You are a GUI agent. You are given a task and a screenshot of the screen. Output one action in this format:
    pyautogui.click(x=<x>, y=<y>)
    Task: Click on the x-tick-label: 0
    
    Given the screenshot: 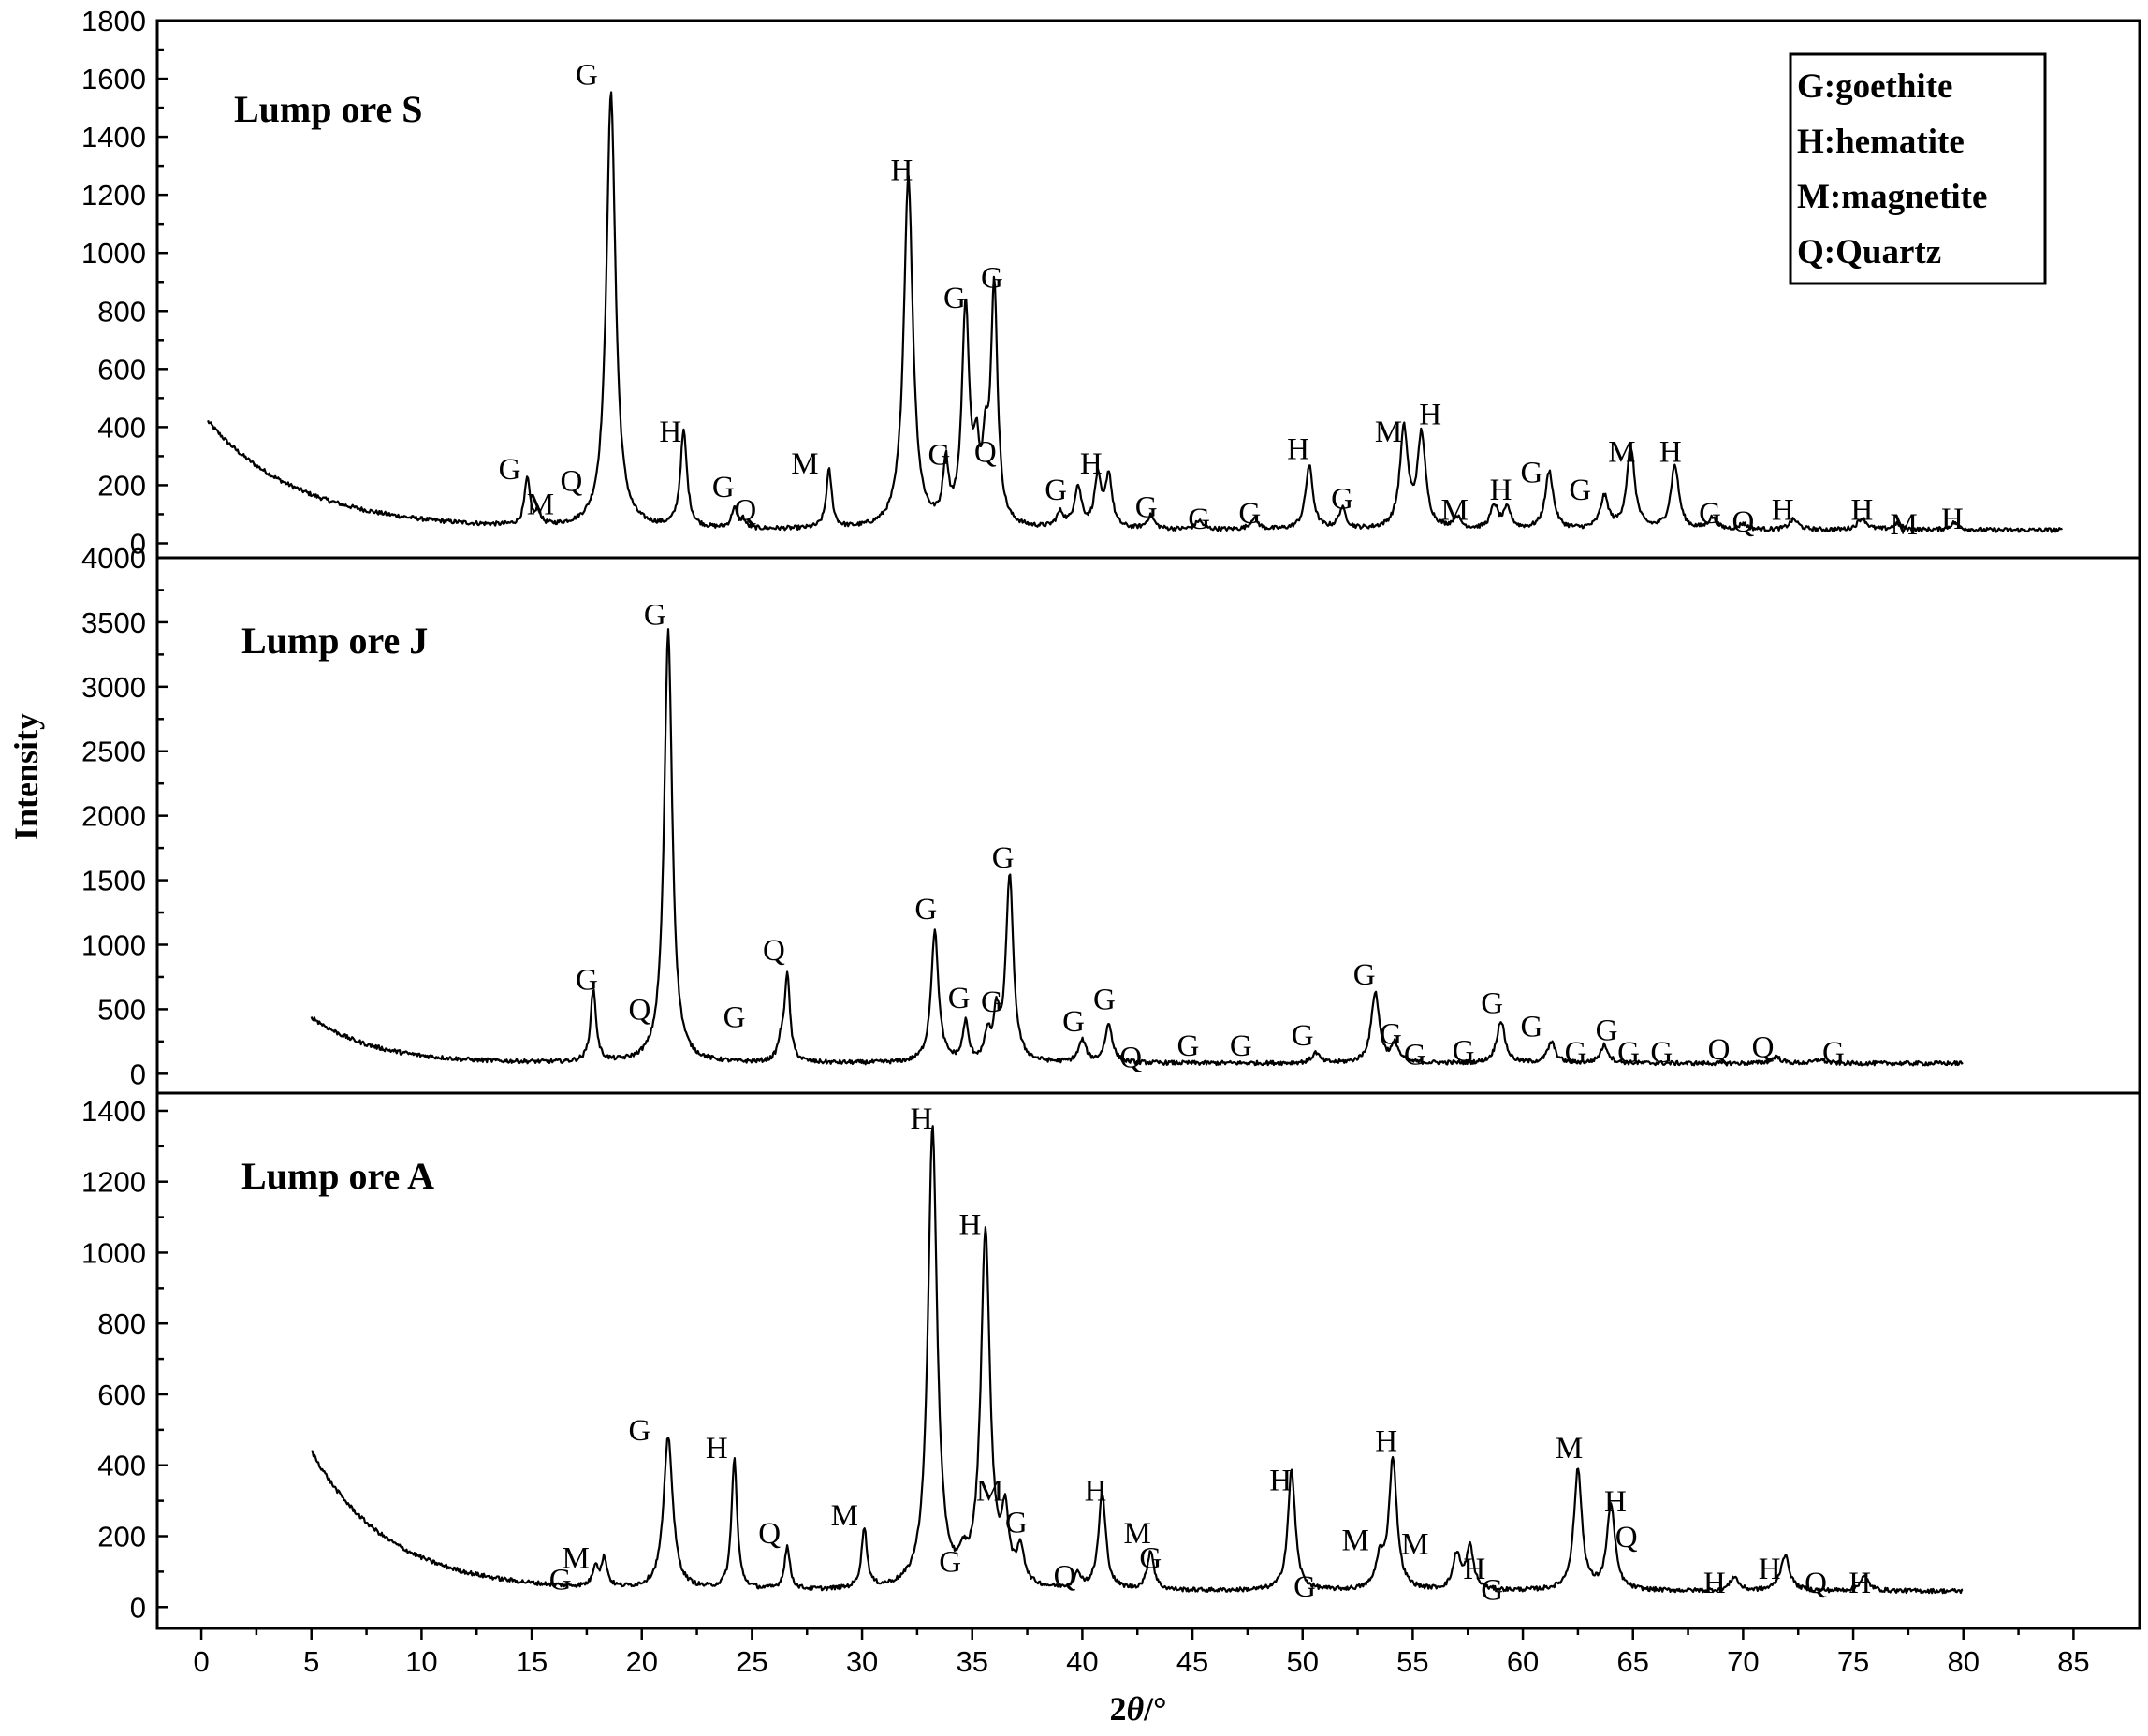 What is the action you would take?
    pyautogui.click(x=201, y=1662)
    